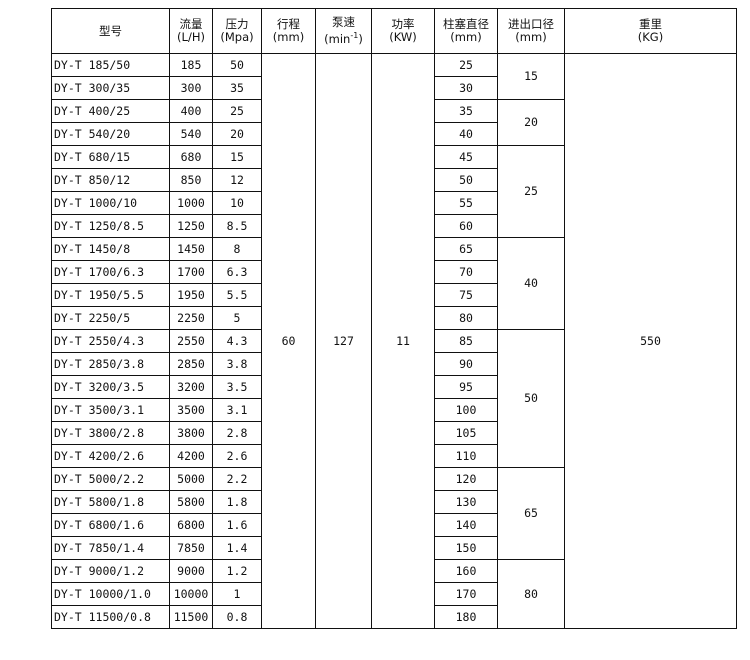 This screenshot has width=750, height=660. Describe the element at coordinates (110, 111) in the screenshot. I see `model-cell: DY-T 400/25` at that location.